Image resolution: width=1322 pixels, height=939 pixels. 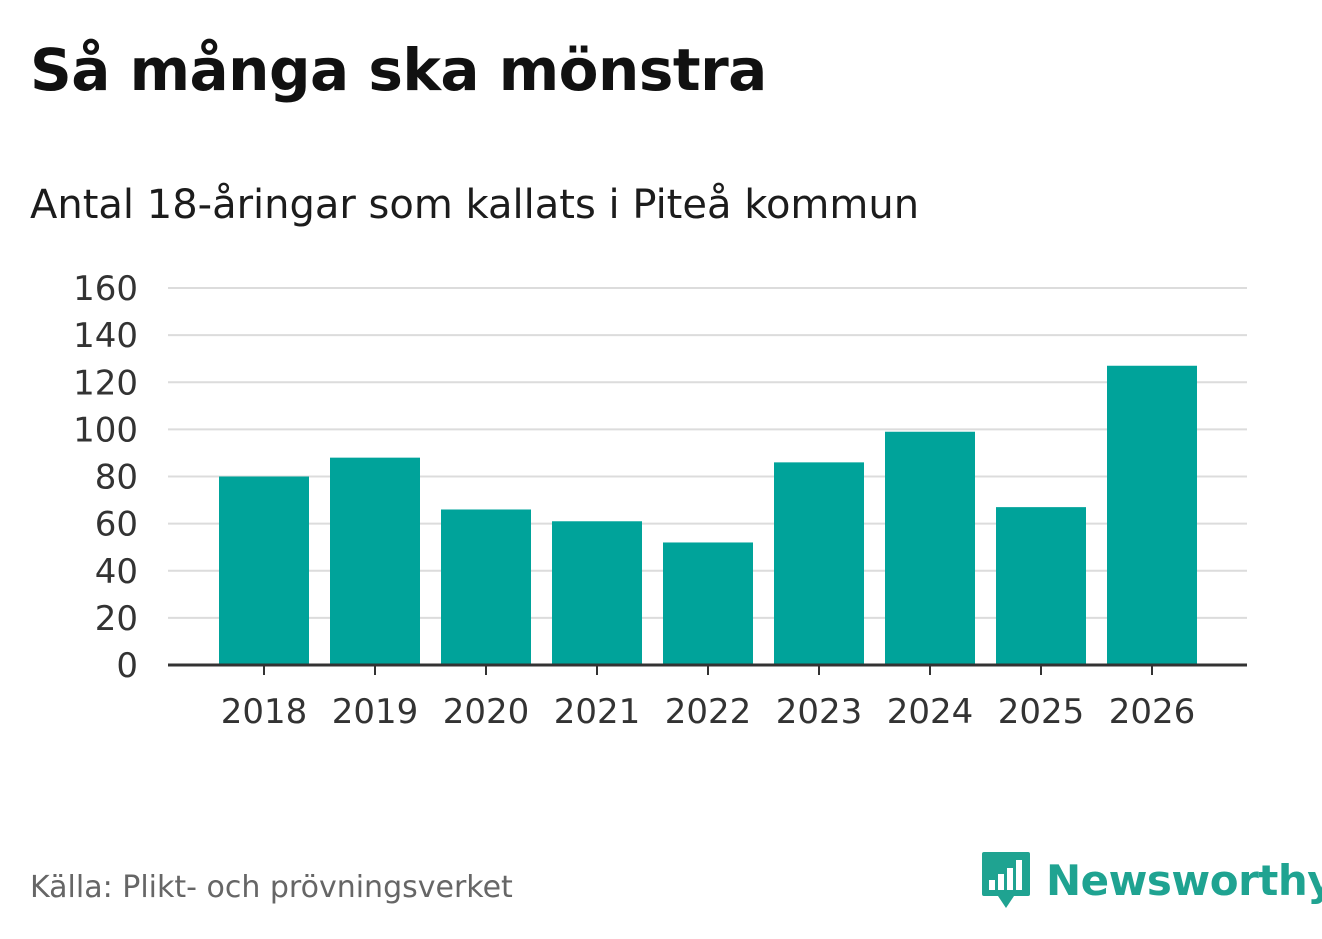 What do you see at coordinates (1041, 712) in the screenshot?
I see `x-tick-label: 2025` at bounding box center [1041, 712].